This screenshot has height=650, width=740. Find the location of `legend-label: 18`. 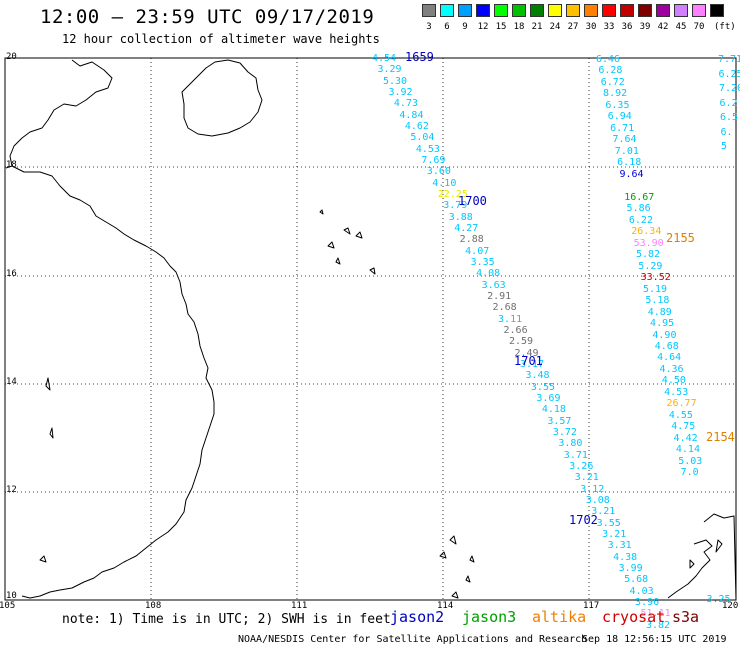

legend-label: 18 is located at coordinates (519, 27).